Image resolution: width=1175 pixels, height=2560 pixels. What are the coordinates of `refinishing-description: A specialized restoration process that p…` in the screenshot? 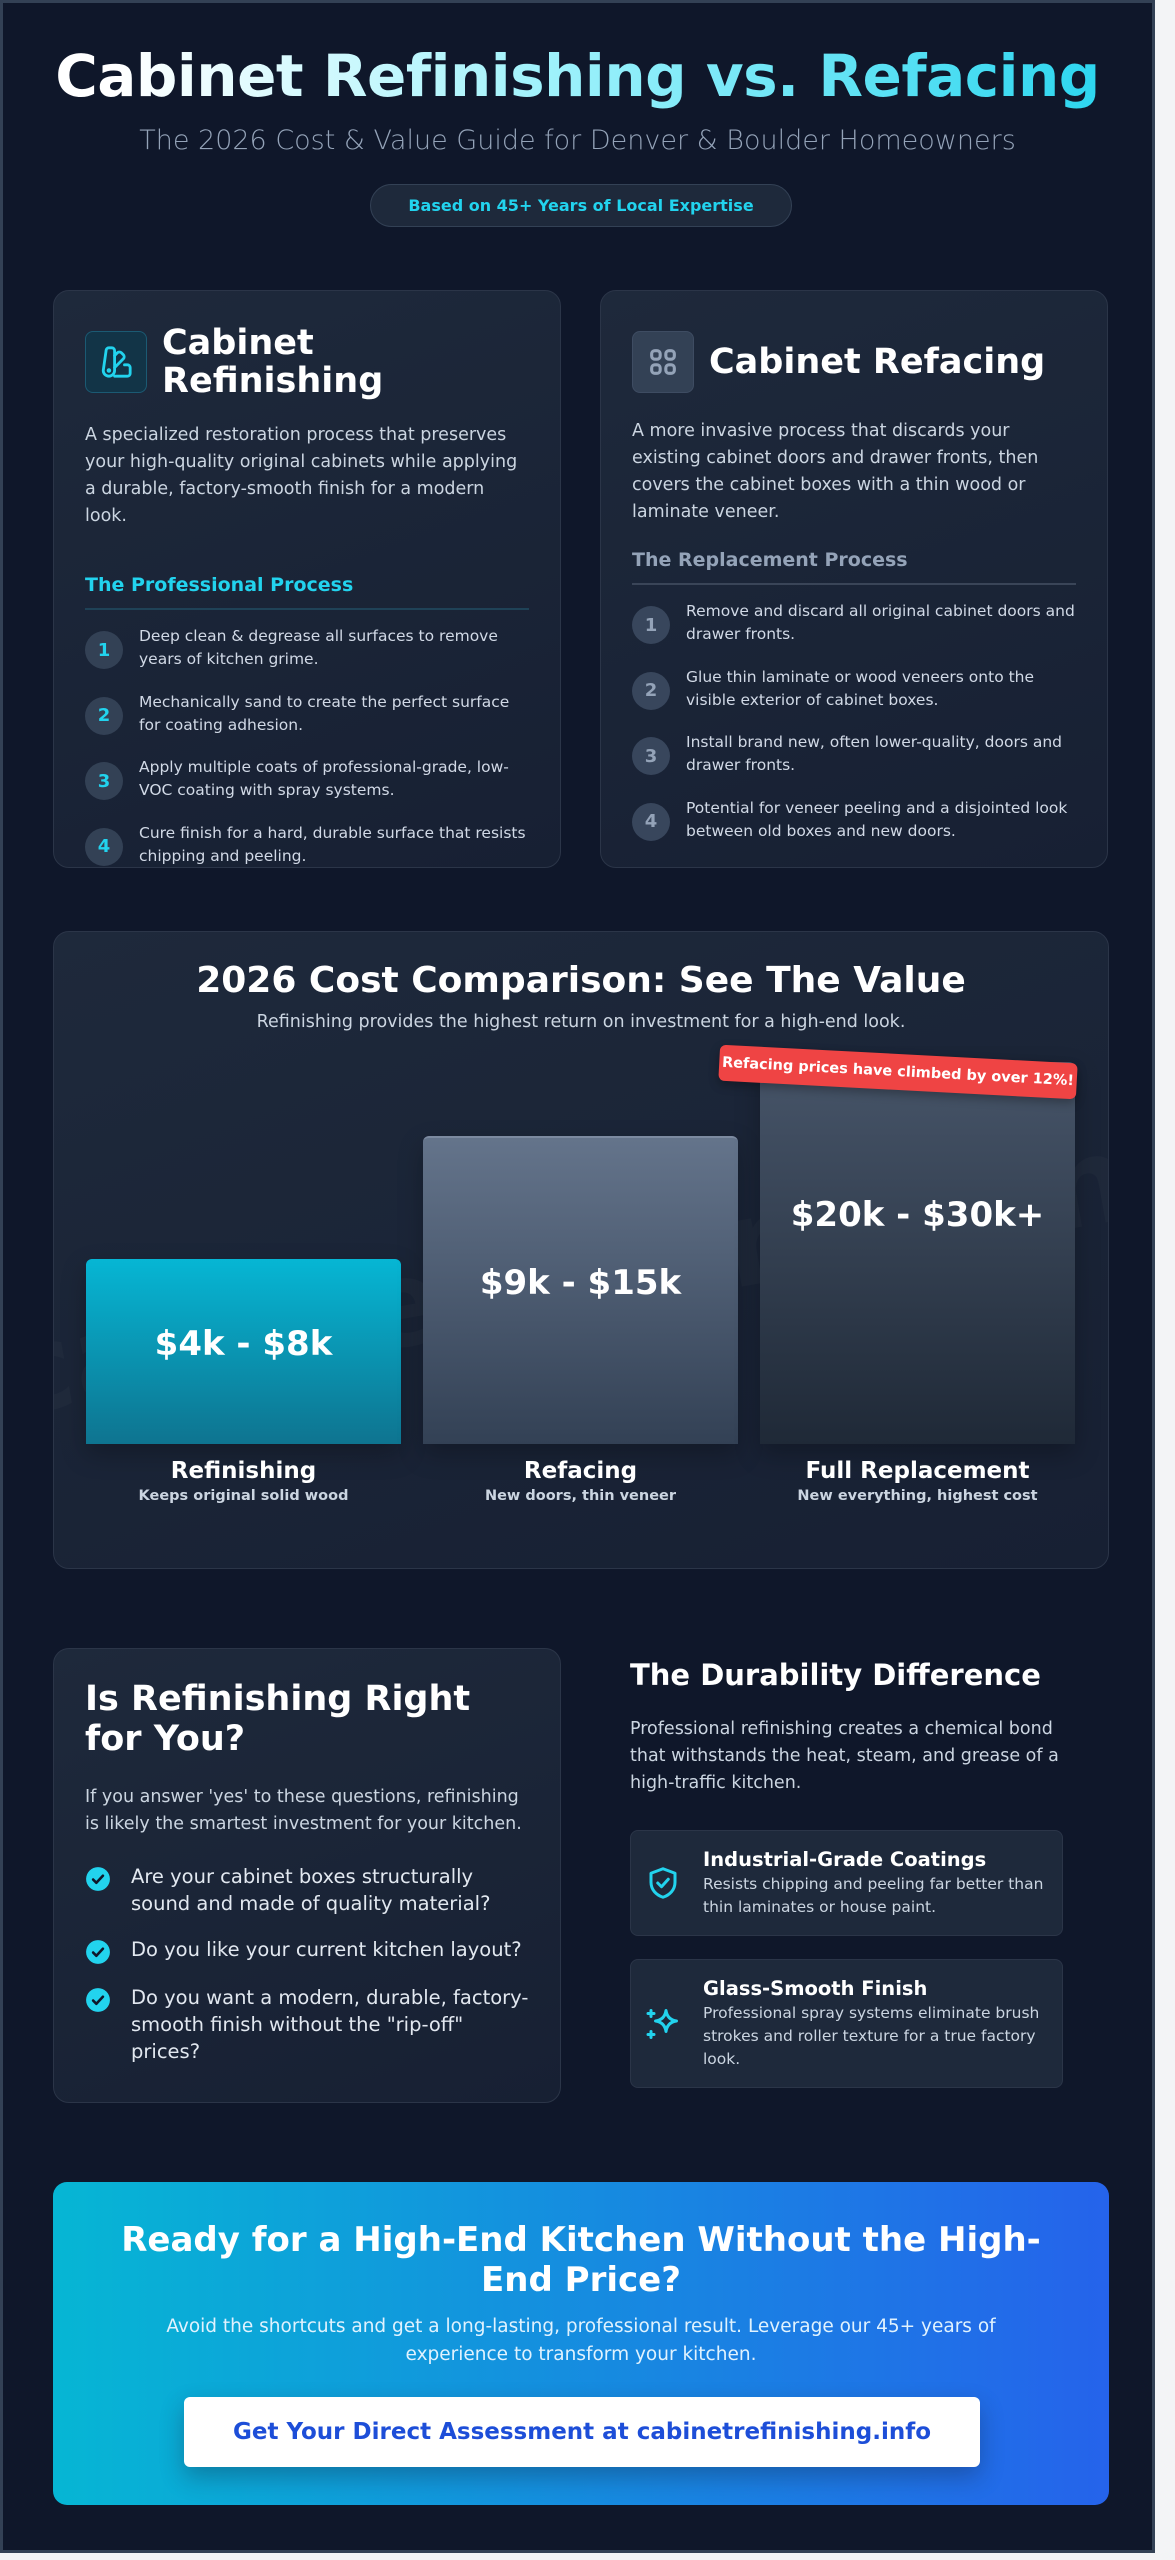 It's located at (301, 475).